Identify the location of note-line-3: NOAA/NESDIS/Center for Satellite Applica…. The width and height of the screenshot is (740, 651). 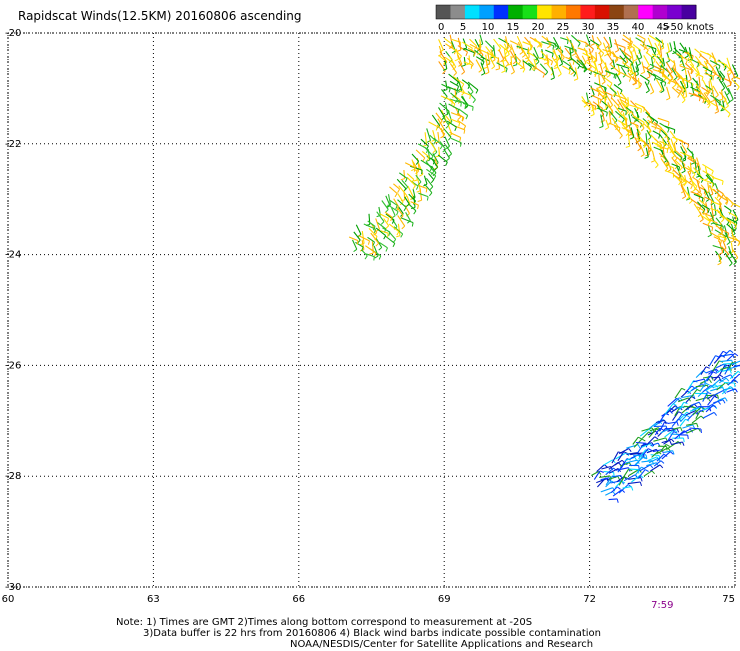
(441, 645).